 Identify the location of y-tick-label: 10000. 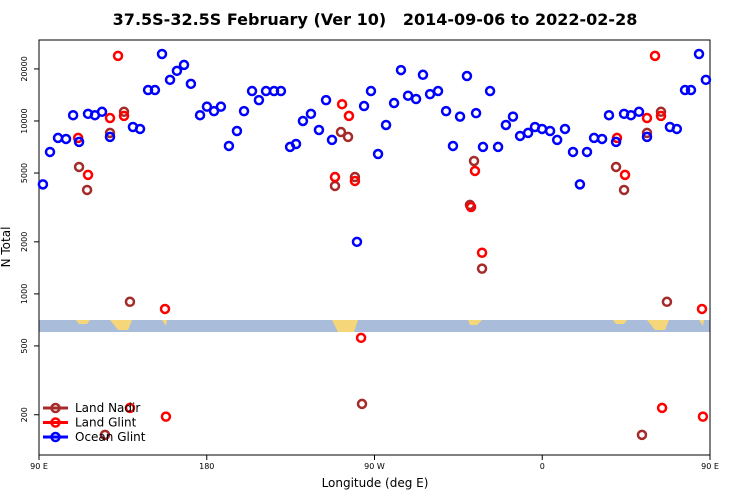
(24, 120).